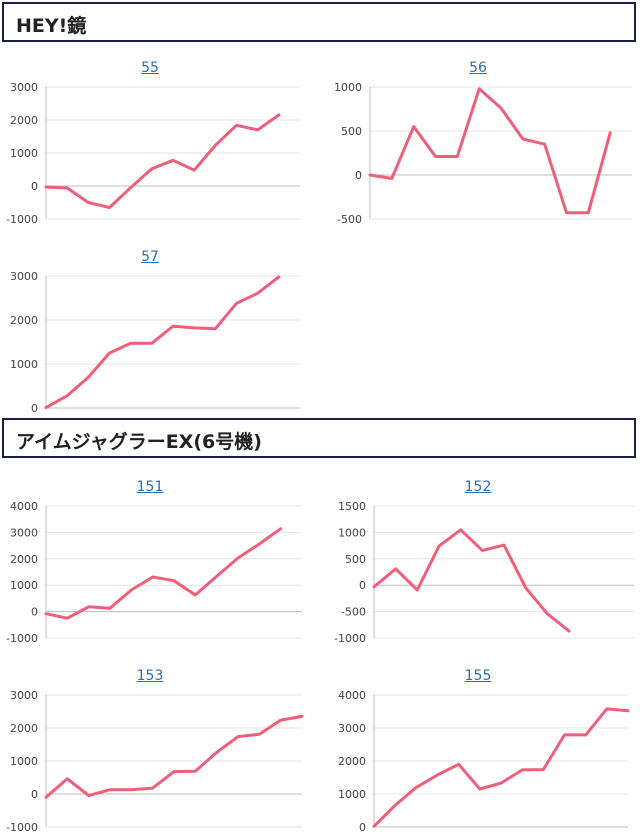  I want to click on chart-title-link: 55, so click(150, 68).